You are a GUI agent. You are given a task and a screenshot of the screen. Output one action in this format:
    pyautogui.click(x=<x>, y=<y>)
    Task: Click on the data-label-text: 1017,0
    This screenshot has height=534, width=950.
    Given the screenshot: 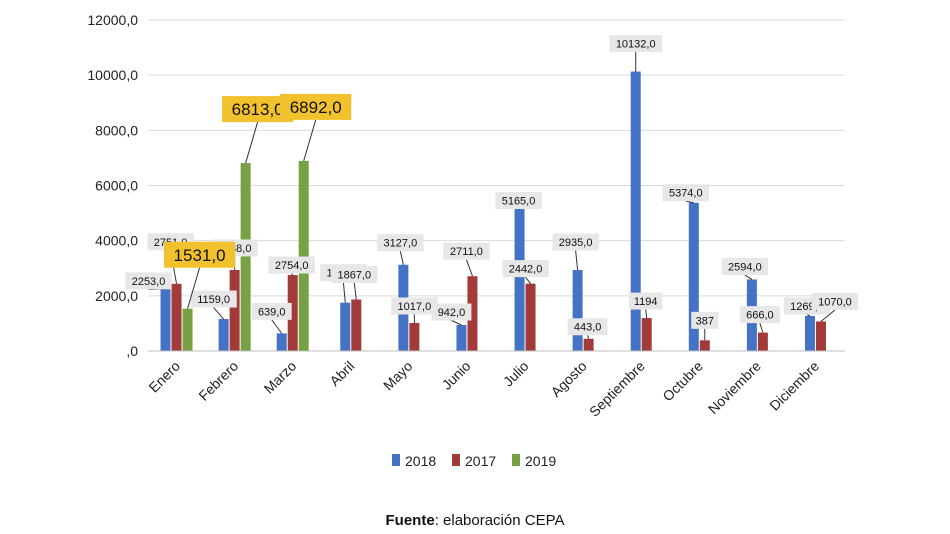 What is the action you would take?
    pyautogui.click(x=415, y=307)
    